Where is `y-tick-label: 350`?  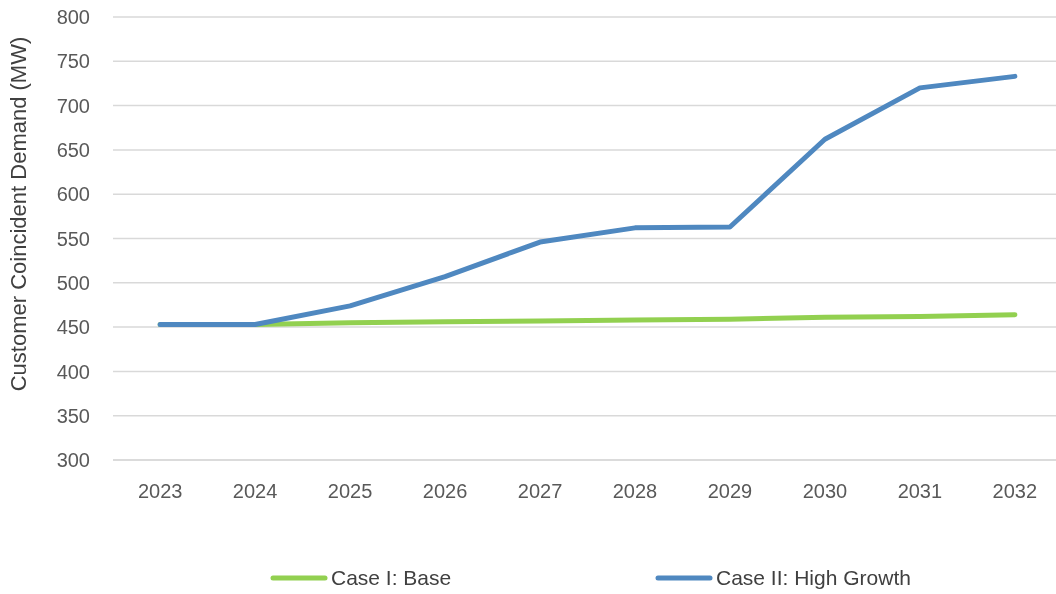 y-tick-label: 350 is located at coordinates (73, 415).